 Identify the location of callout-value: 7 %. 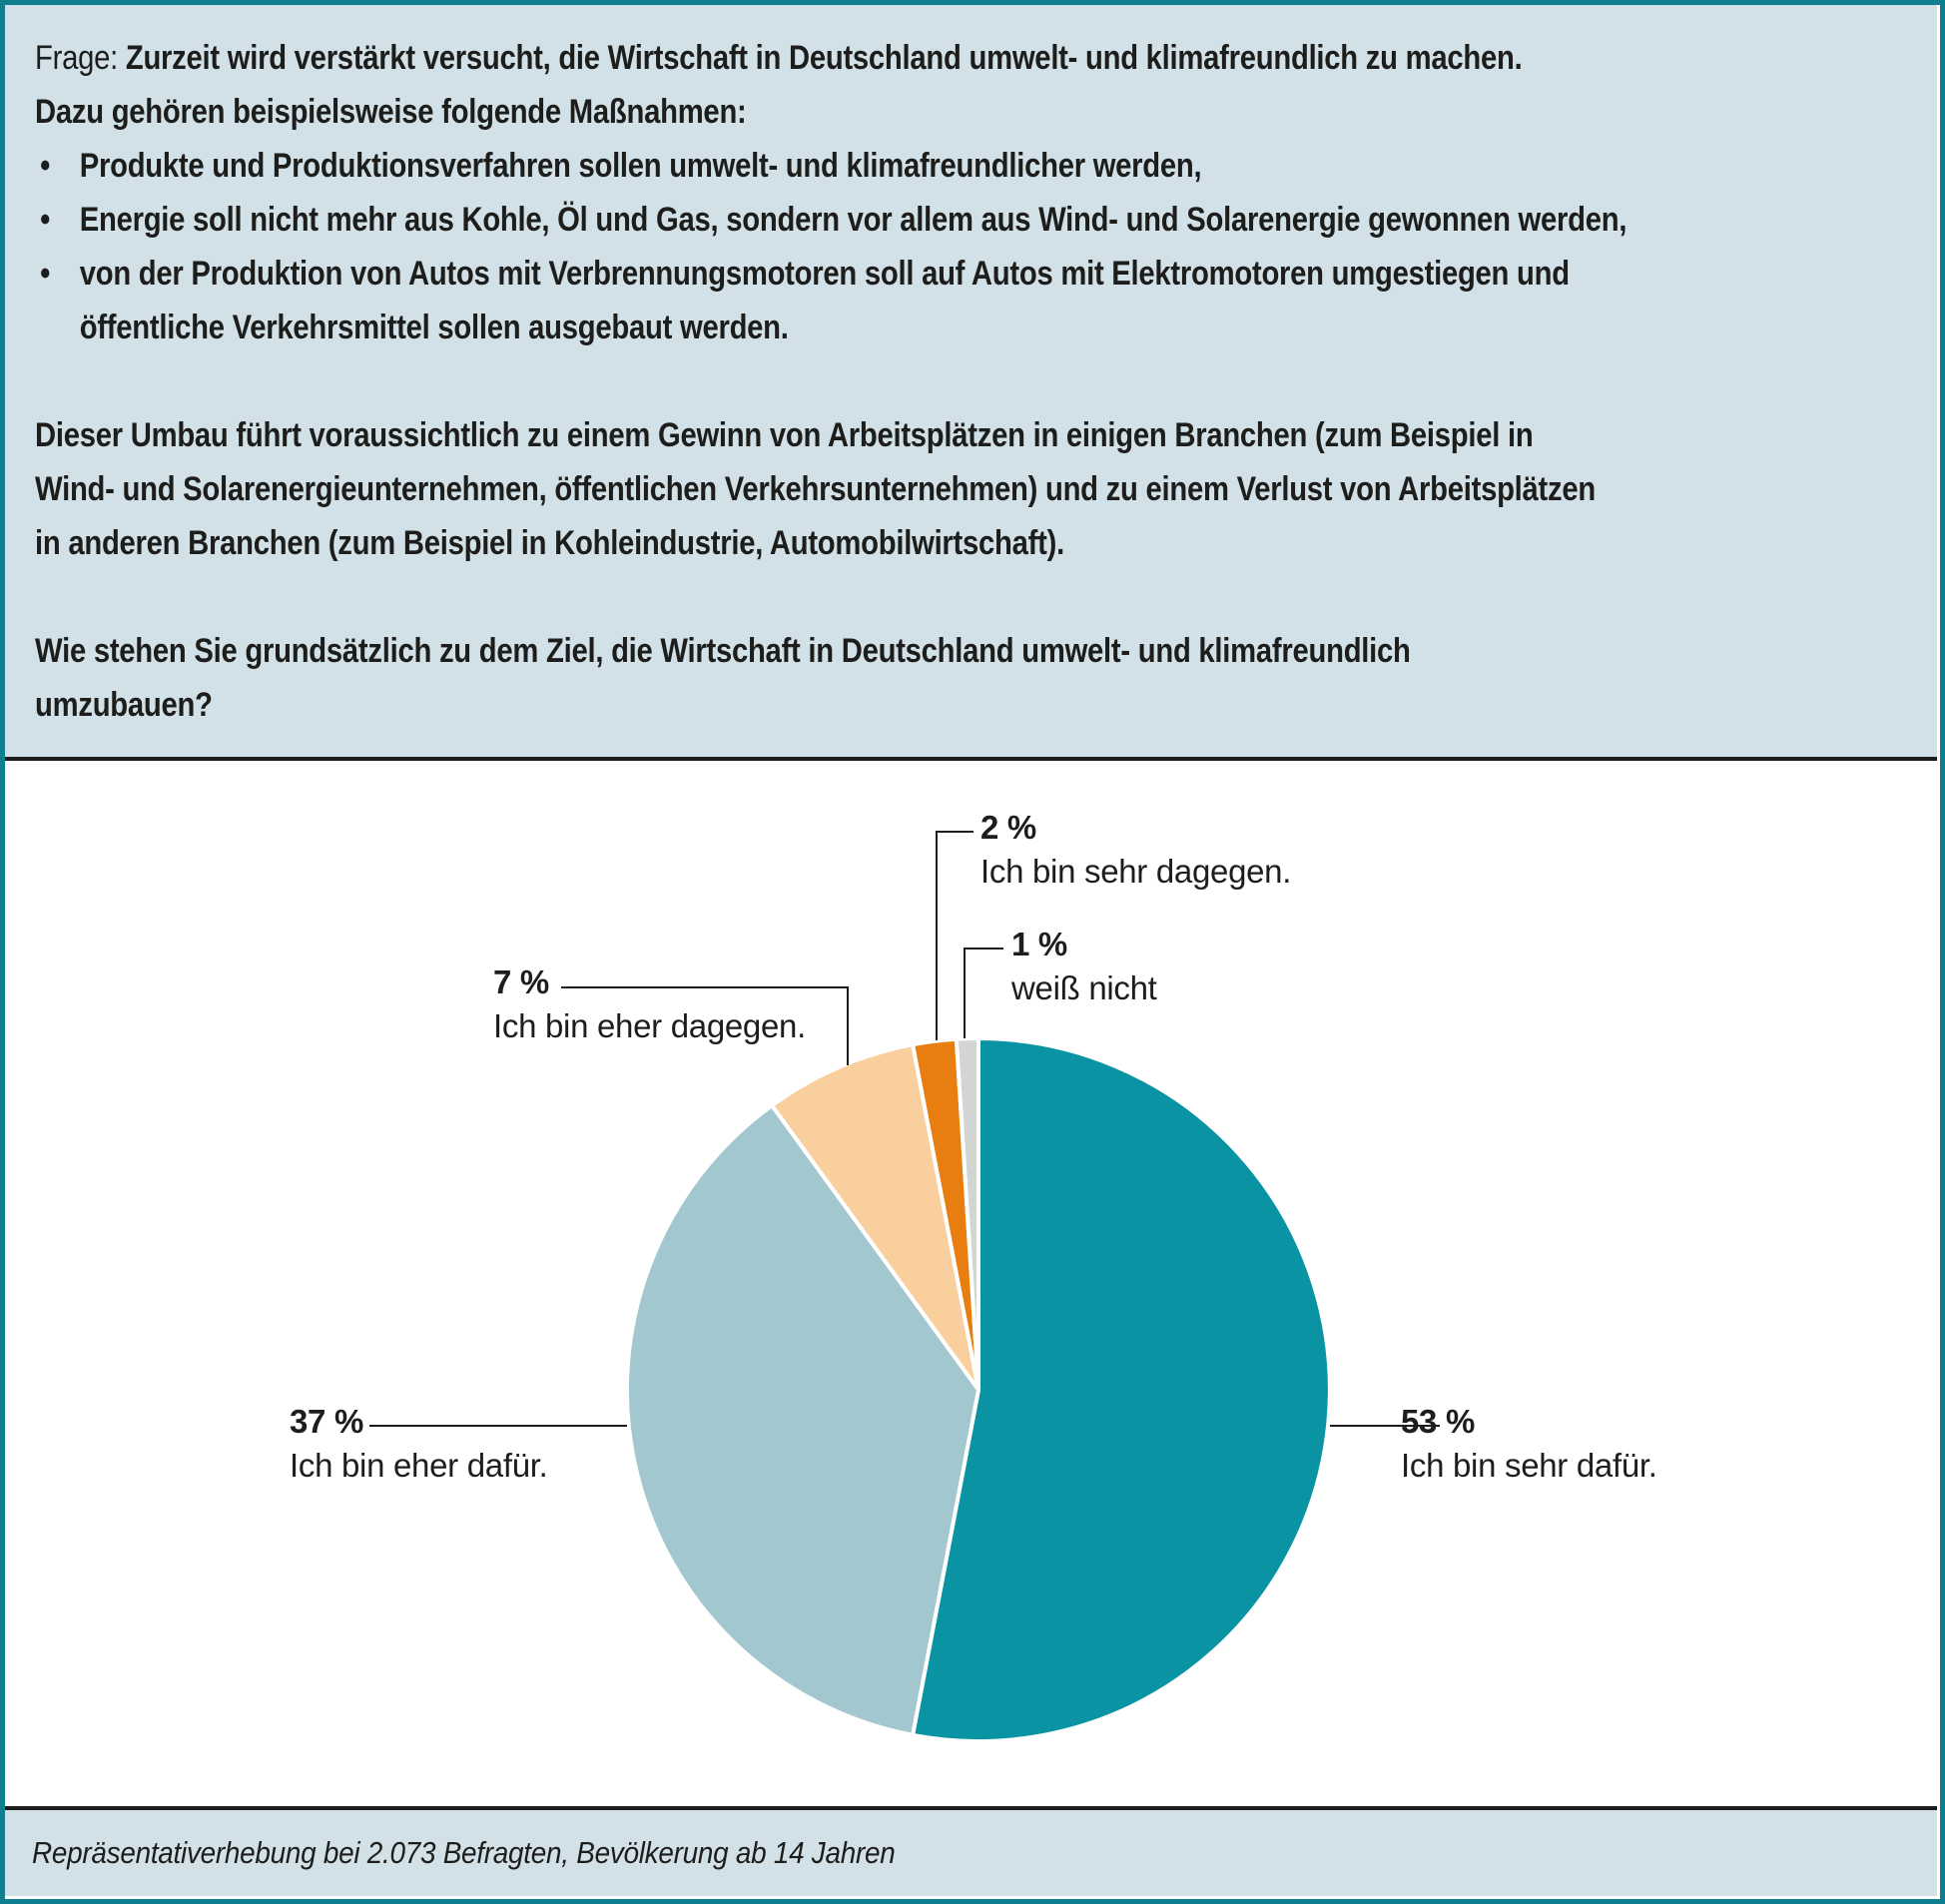
(521, 981).